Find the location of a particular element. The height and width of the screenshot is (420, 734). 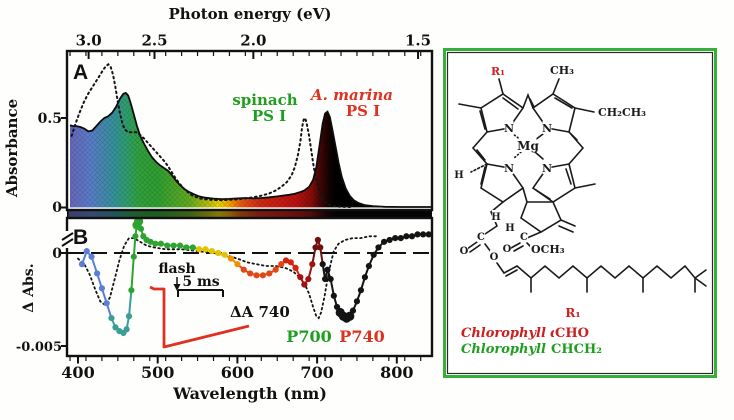

legend-chlorophyll-a-r: CHCH₂ is located at coordinates (576, 349).